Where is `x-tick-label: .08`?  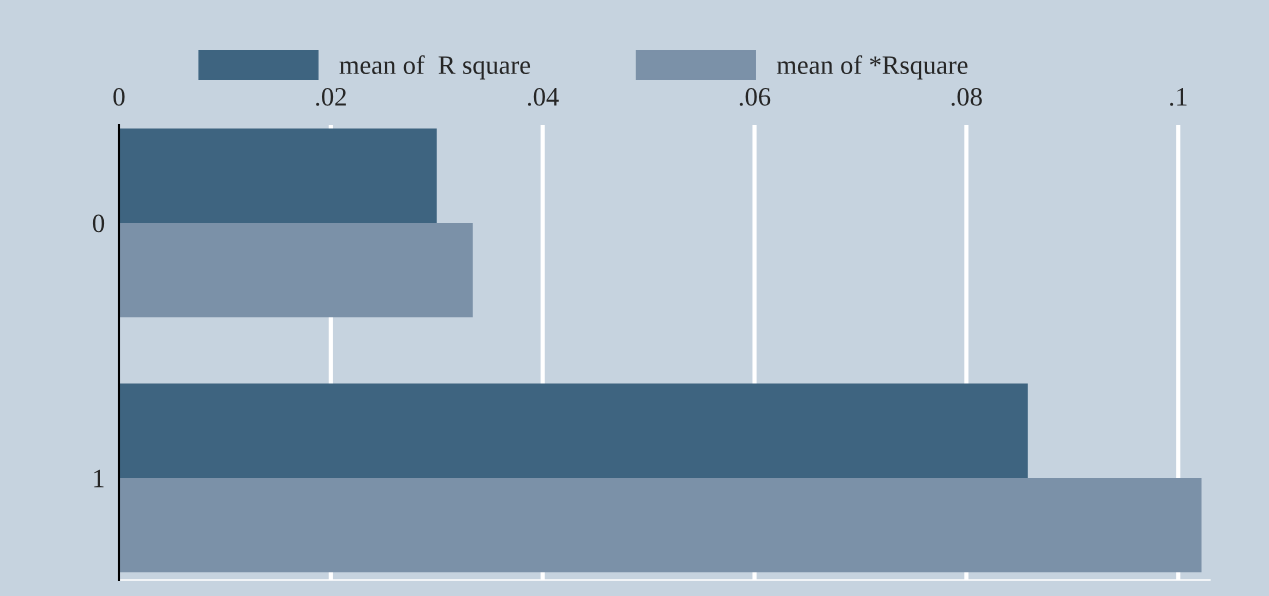 x-tick-label: .08 is located at coordinates (966, 96).